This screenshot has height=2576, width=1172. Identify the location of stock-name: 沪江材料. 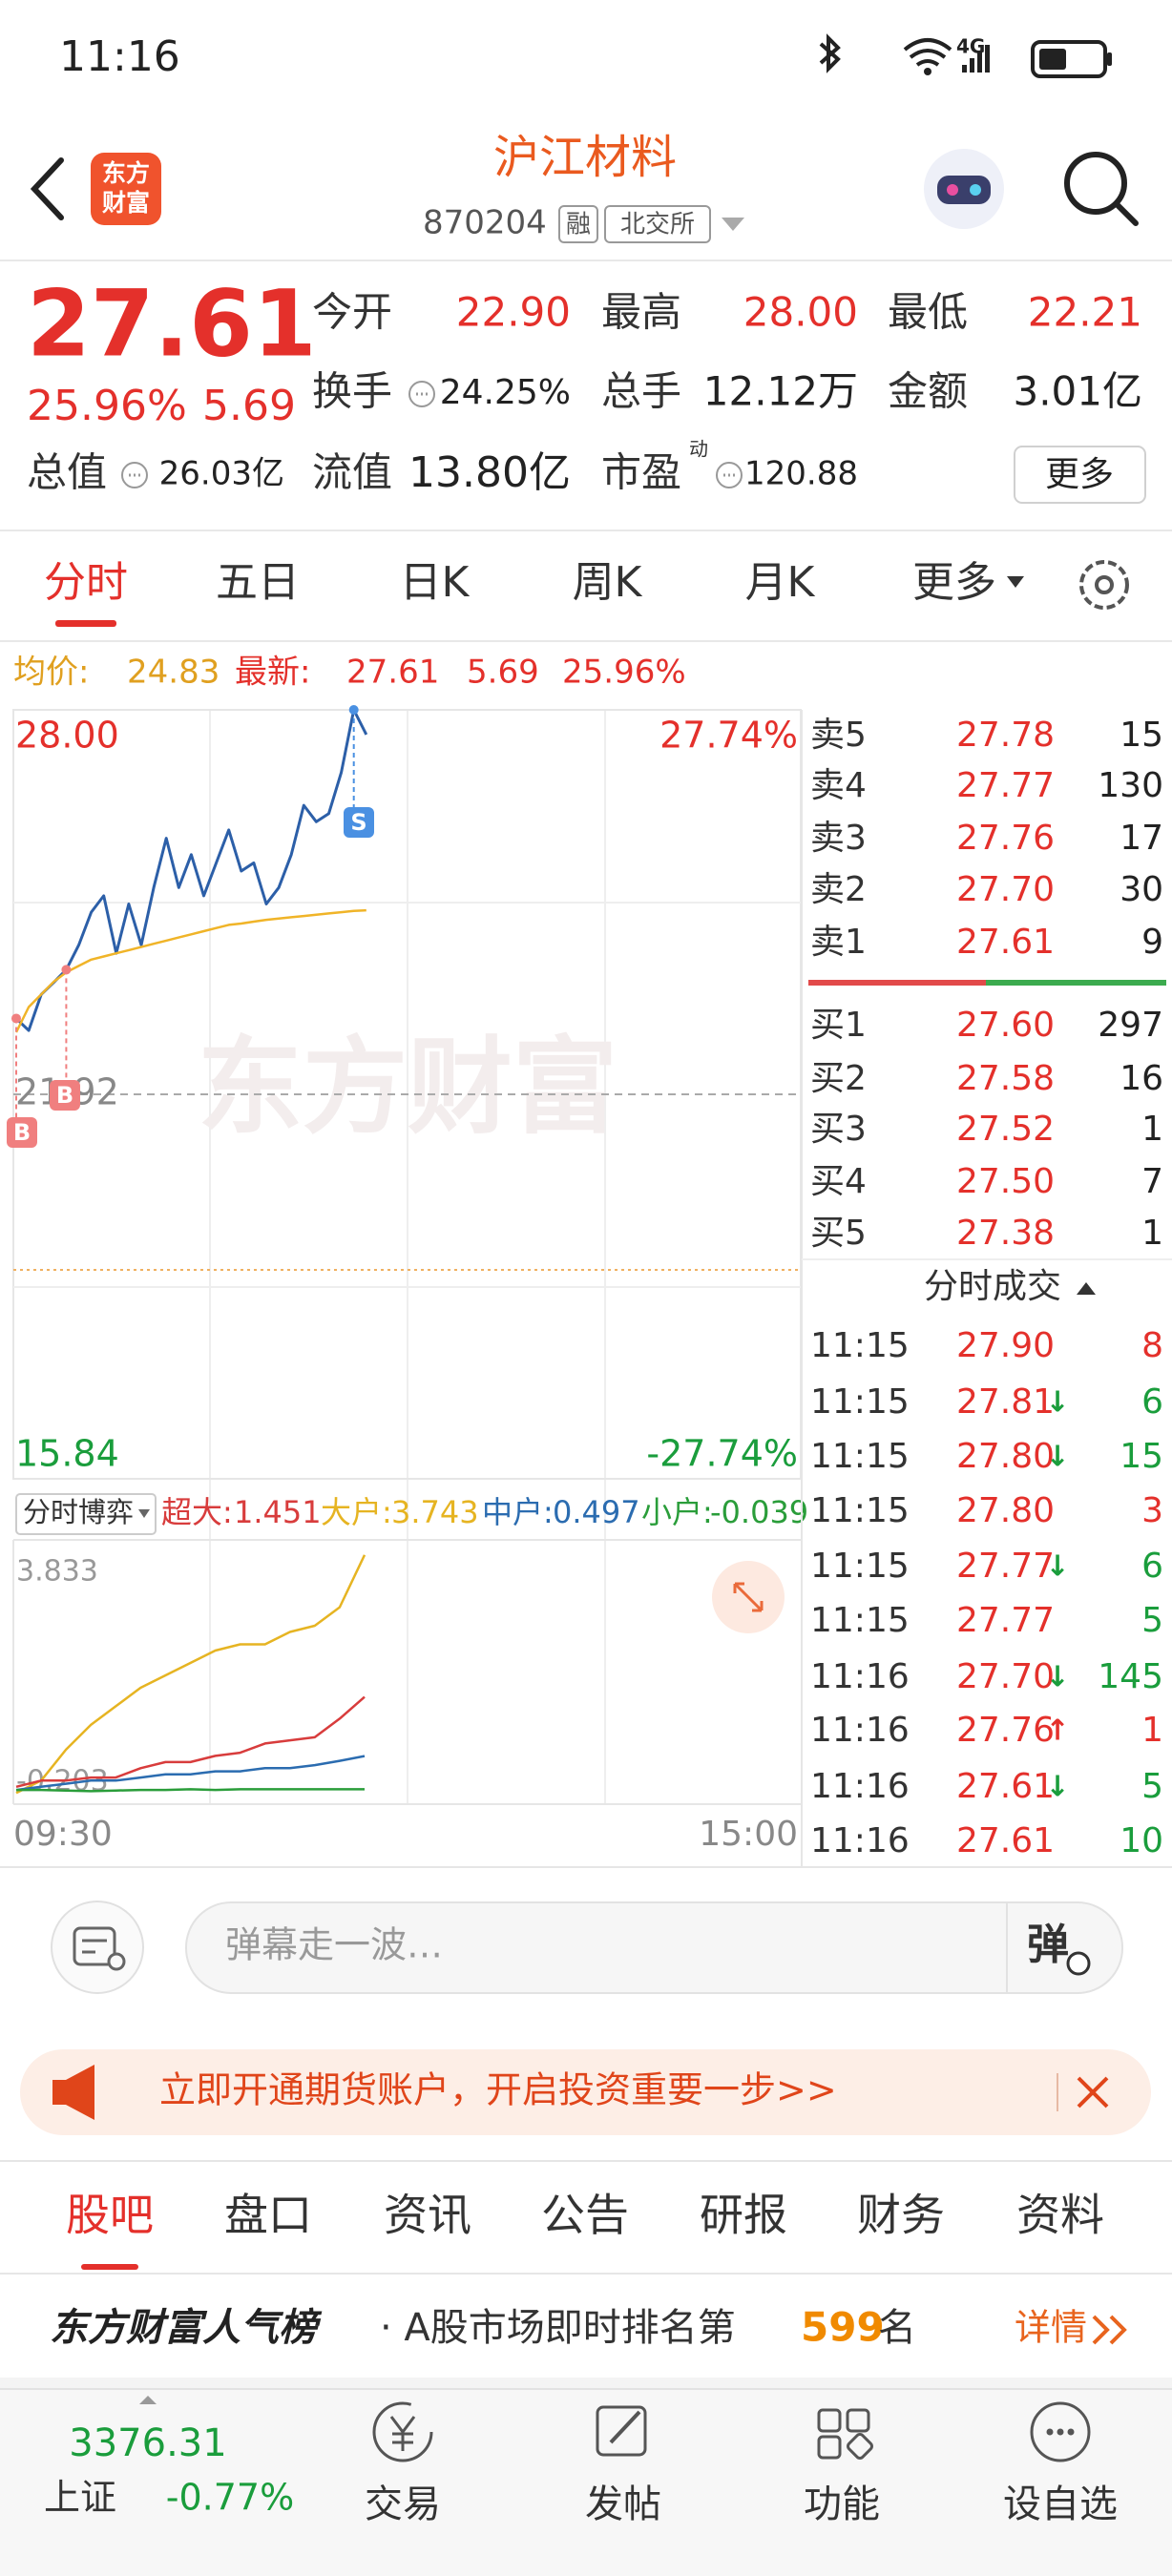
(585, 157).